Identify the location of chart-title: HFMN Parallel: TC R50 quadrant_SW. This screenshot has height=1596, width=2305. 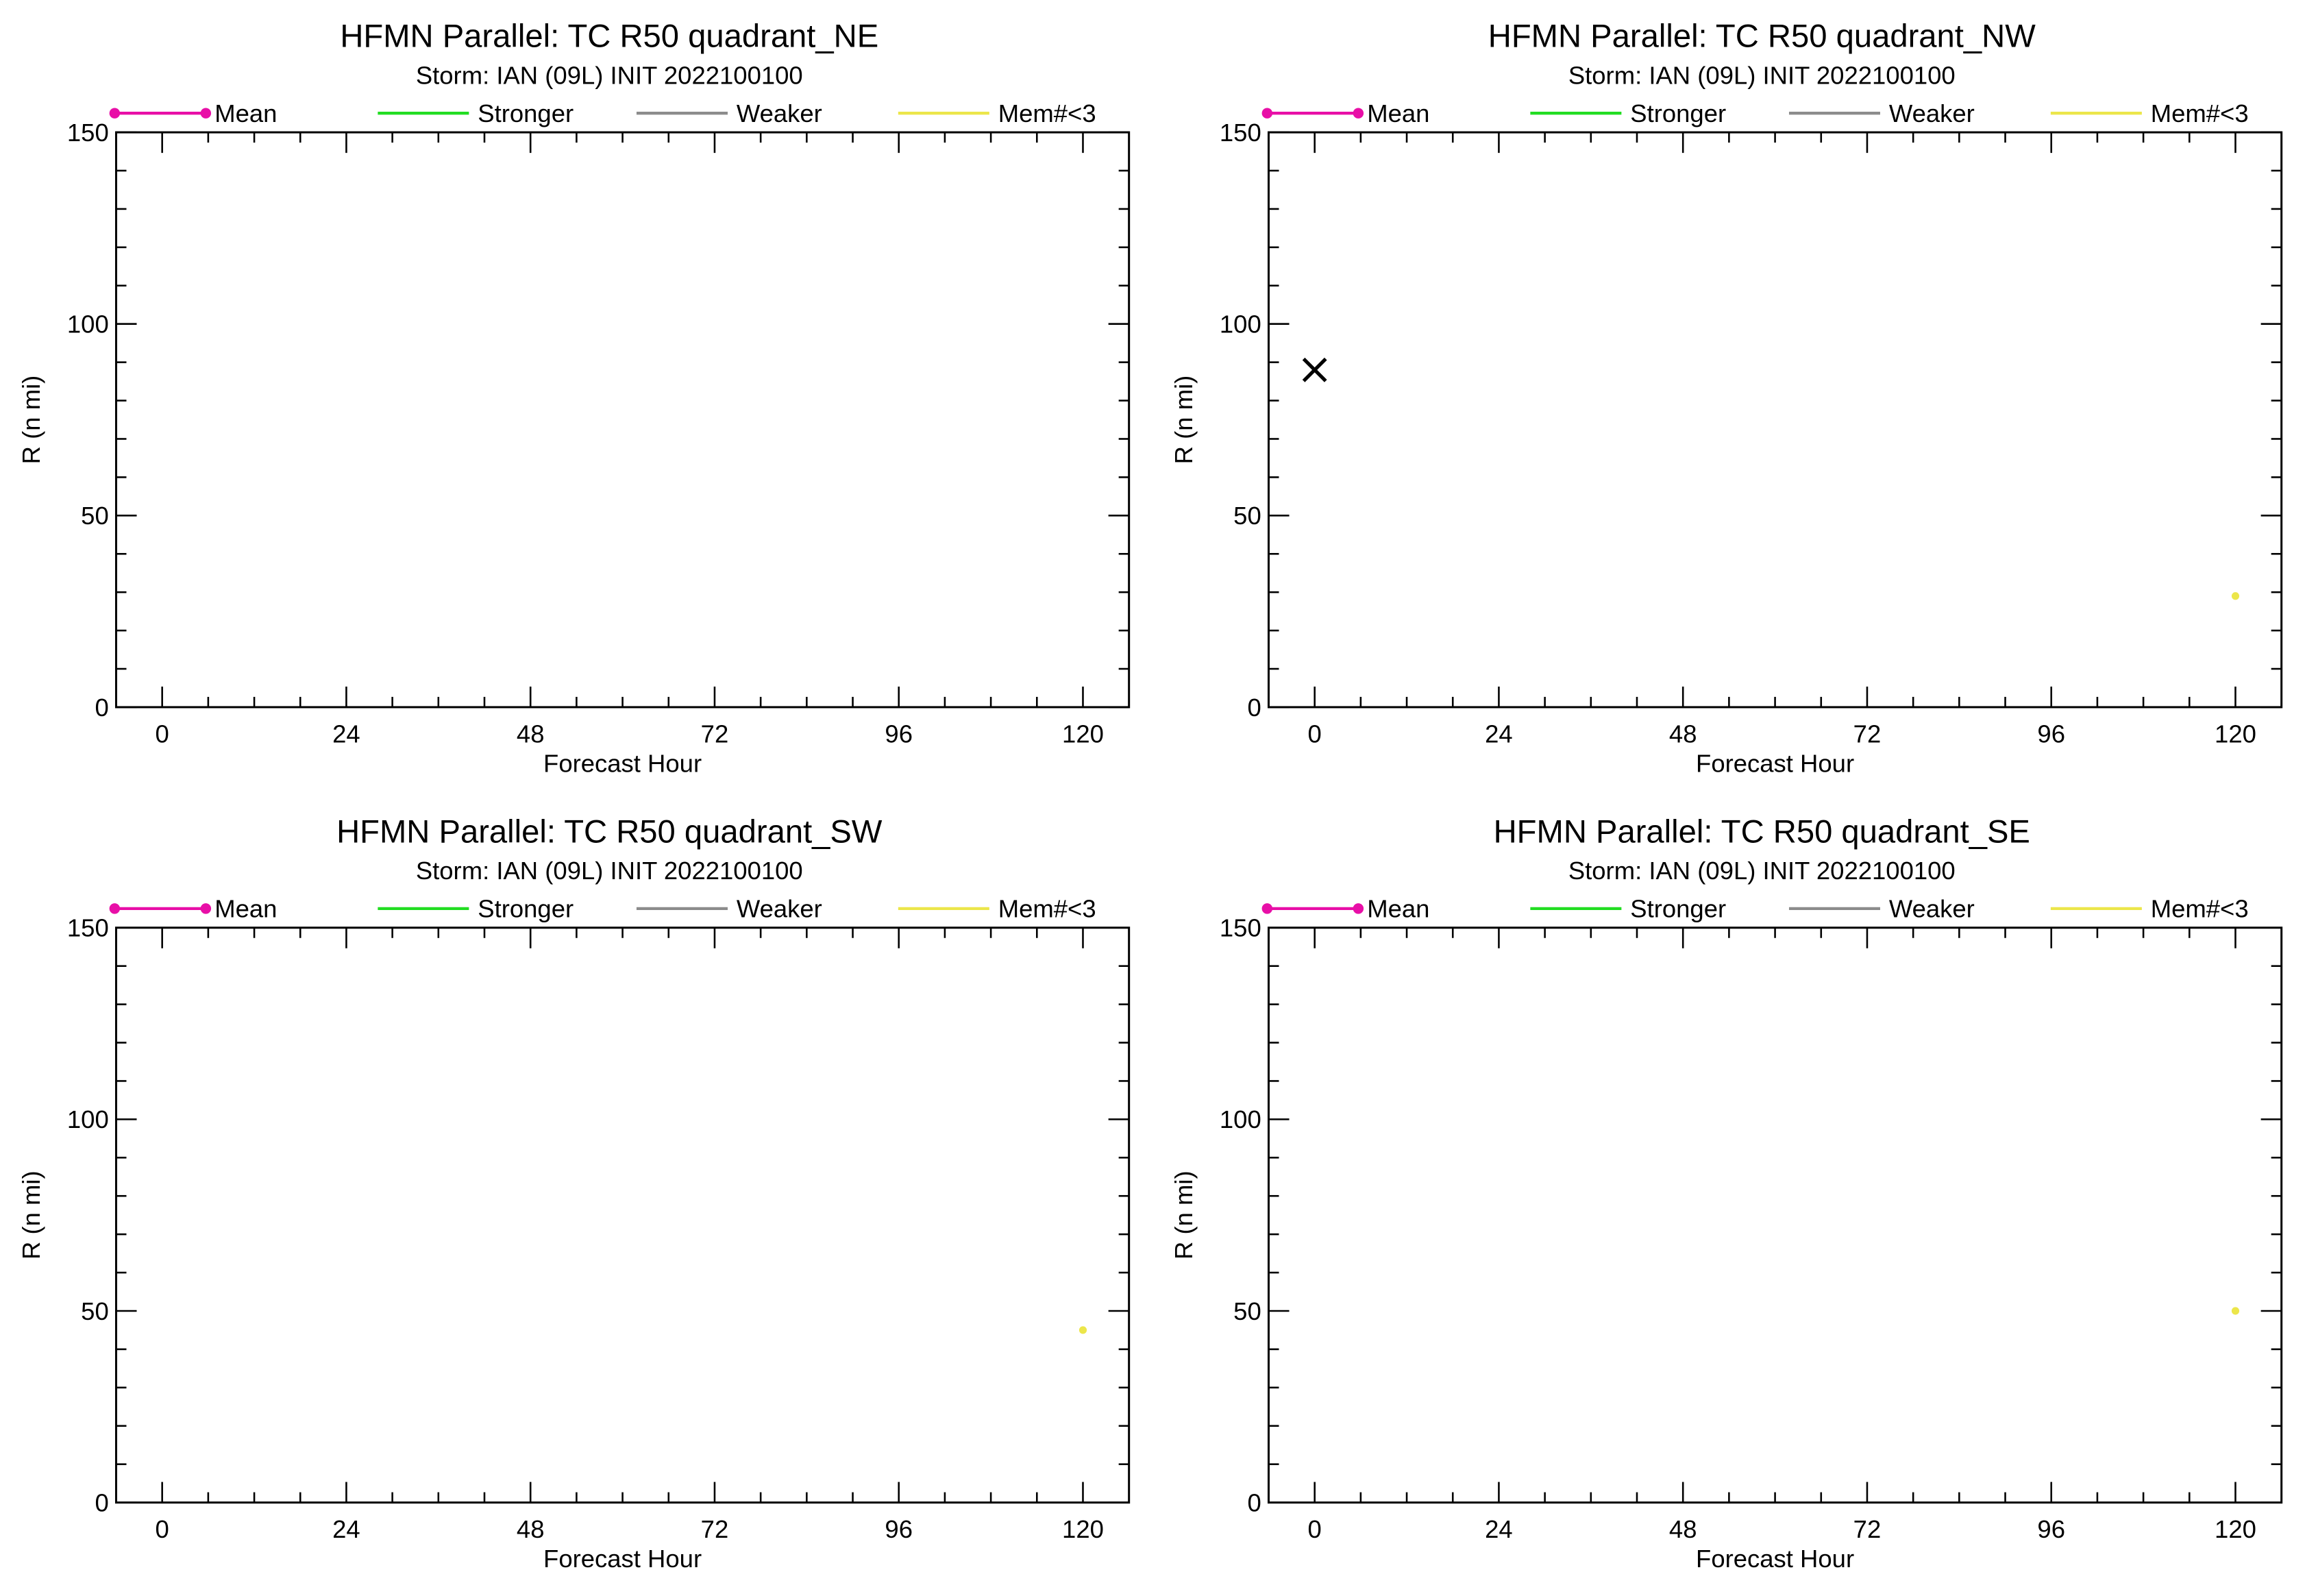
(609, 831).